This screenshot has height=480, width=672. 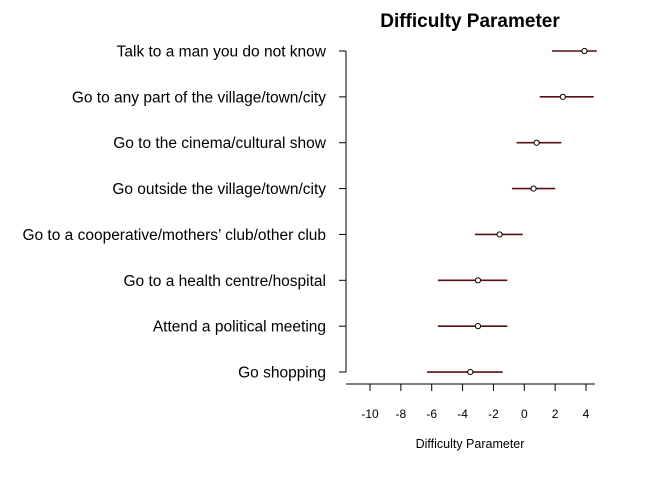 I want to click on x-tick-label: -6, so click(x=431, y=414).